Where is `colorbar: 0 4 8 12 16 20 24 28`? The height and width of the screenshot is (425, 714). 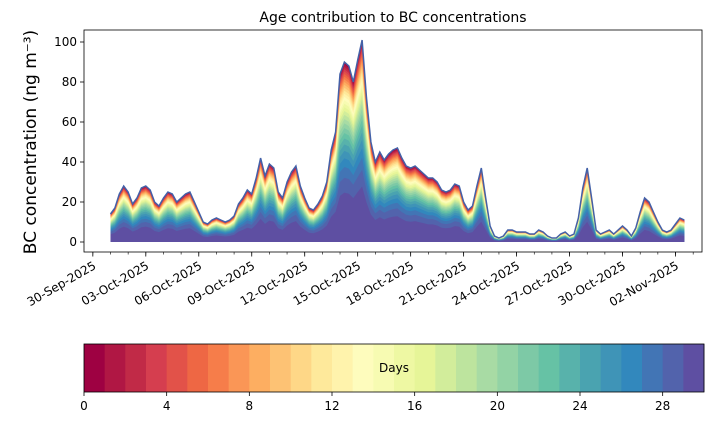 colorbar: 0 4 8 12 16 20 24 28 is located at coordinates (392, 378).